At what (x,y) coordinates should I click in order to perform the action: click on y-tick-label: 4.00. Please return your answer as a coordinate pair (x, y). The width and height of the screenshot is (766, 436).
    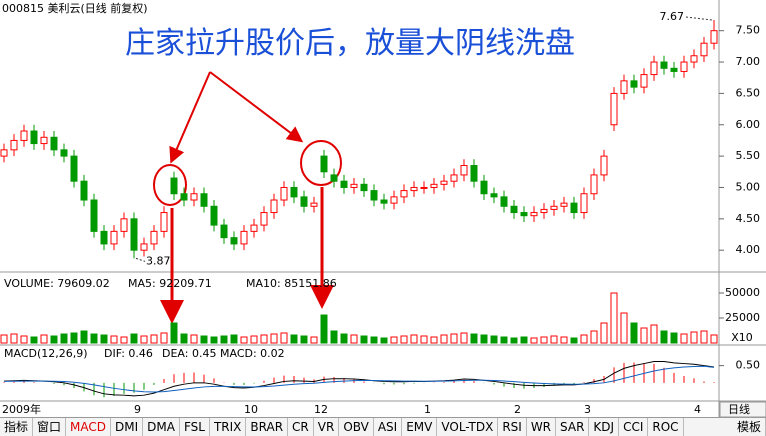
    Looking at the image, I should click on (748, 249).